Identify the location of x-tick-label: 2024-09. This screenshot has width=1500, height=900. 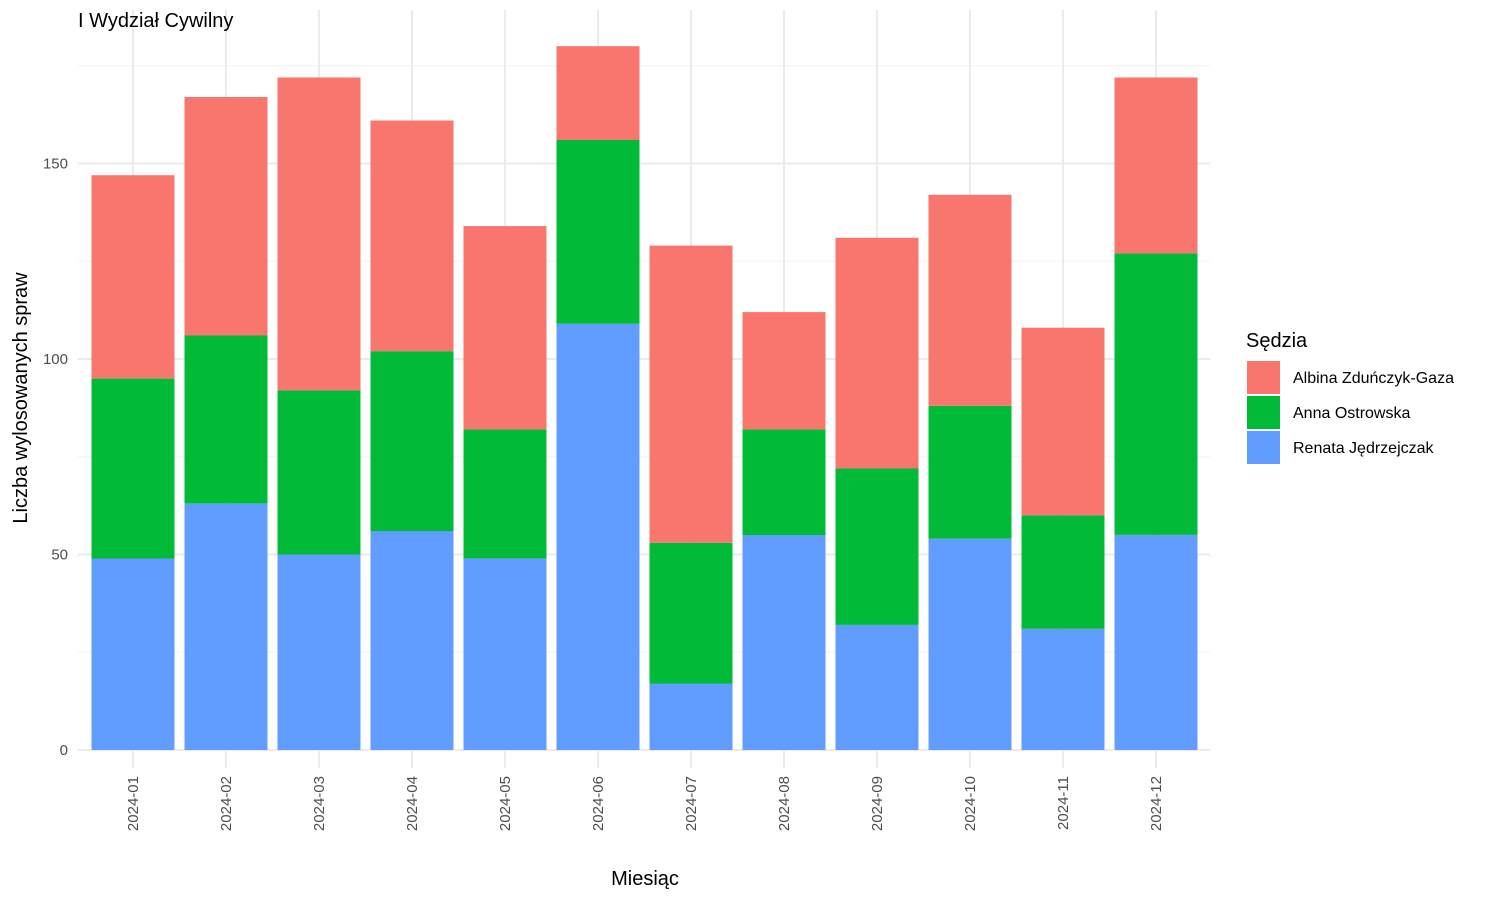
(877, 803).